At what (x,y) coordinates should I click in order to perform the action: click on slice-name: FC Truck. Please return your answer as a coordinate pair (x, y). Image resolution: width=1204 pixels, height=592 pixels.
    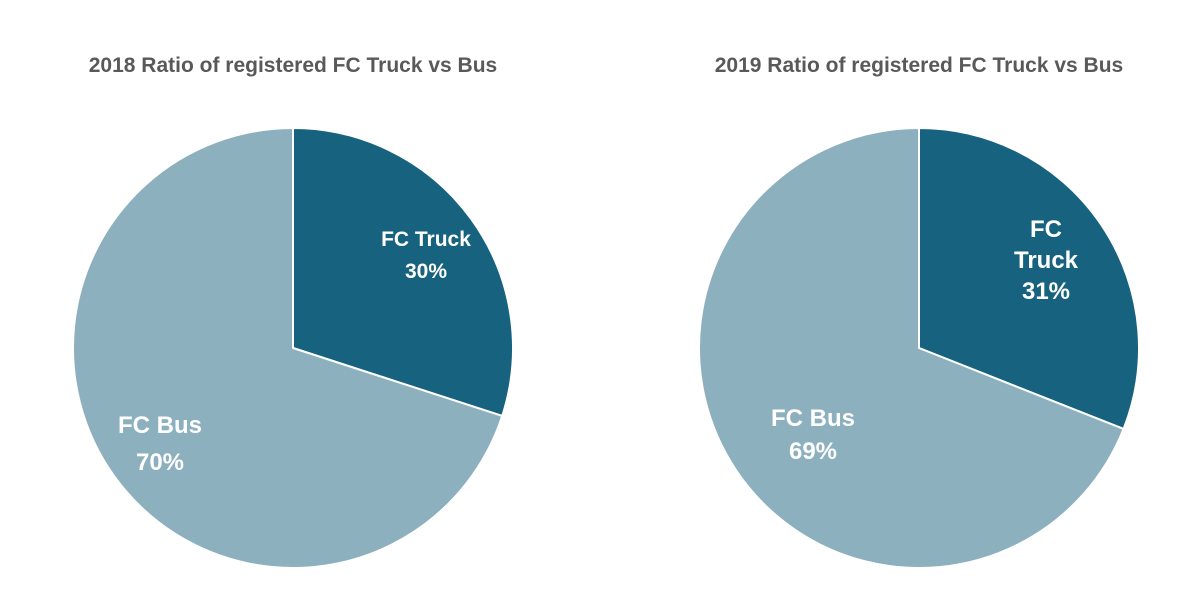
    Looking at the image, I should click on (426, 239).